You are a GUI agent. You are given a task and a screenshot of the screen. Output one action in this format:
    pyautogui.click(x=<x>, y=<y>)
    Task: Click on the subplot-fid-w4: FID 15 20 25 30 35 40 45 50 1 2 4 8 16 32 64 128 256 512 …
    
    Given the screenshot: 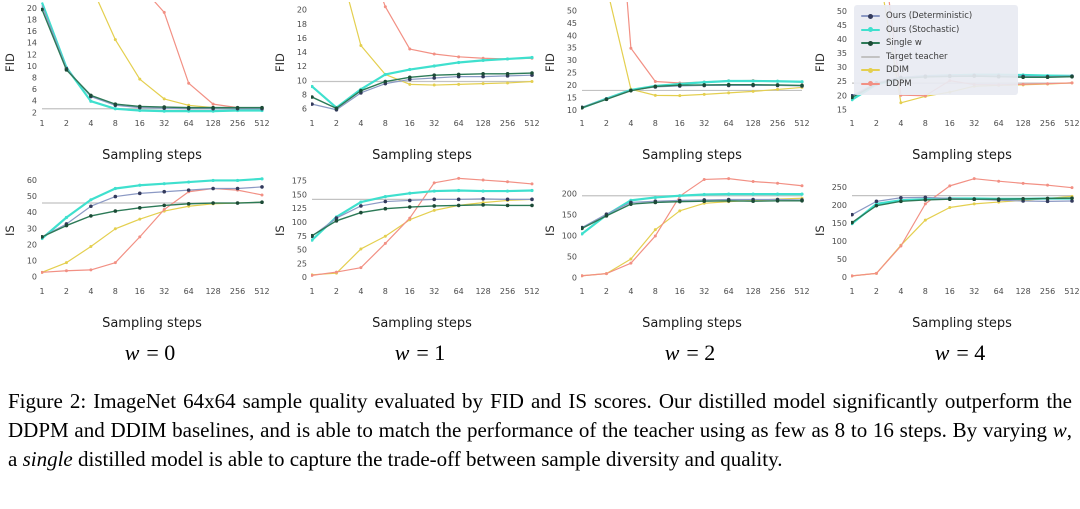 What is the action you would take?
    pyautogui.click(x=945, y=84)
    